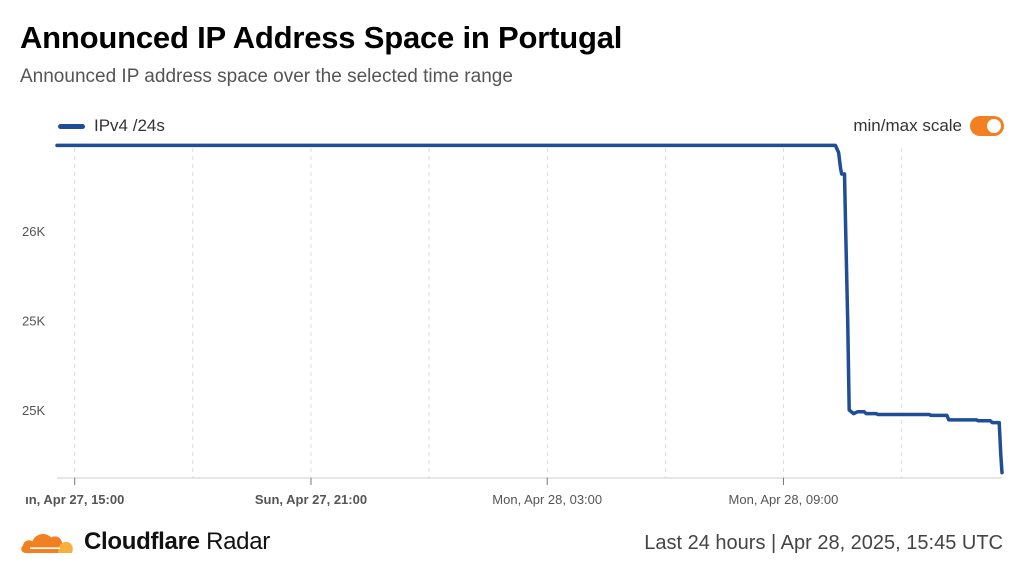 The image size is (1024, 576). Describe the element at coordinates (47, 543) in the screenshot. I see `cloudflare-cloud-icon` at that location.